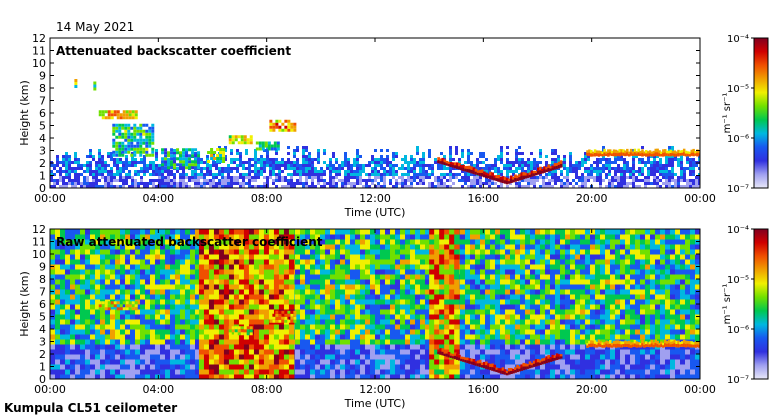  I want to click on plot-title: Attenuated backscatter coefficient, so click(173, 51).